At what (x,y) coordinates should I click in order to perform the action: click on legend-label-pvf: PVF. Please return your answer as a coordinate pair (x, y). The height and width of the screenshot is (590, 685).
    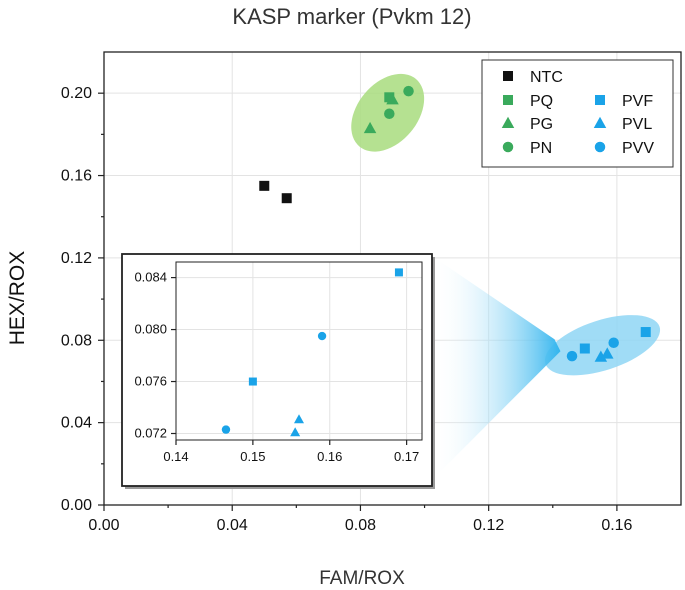
    Looking at the image, I should click on (637, 101).